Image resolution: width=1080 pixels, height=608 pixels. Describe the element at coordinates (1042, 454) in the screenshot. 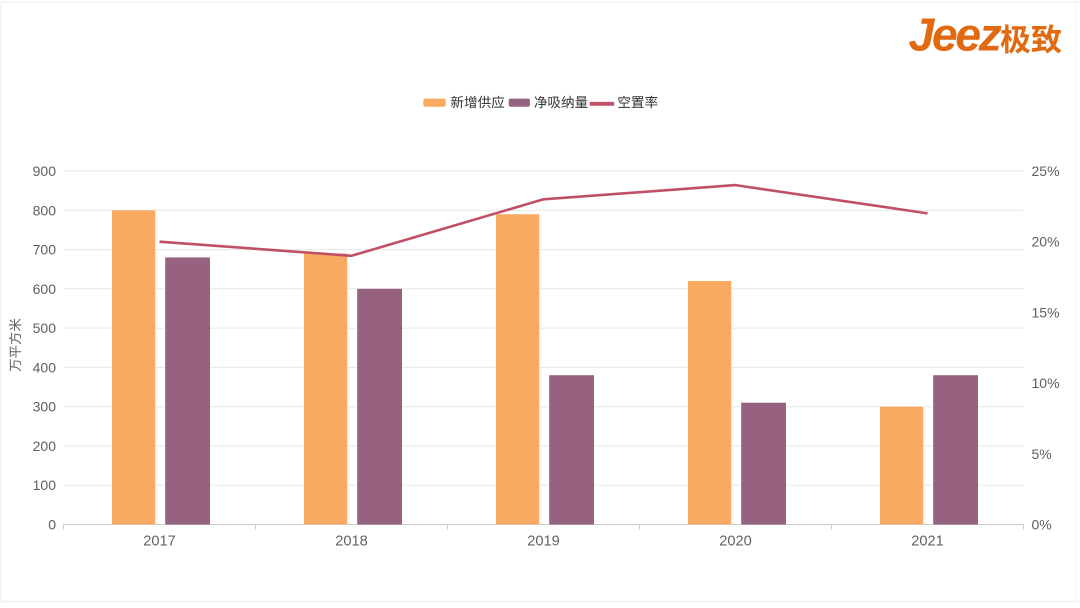

I see `svg-text: 5%` at that location.